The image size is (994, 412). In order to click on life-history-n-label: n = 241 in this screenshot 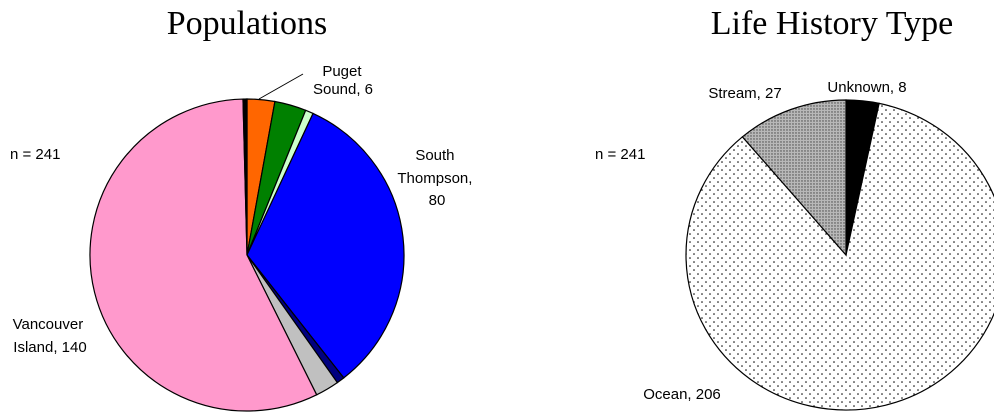, I will do `click(620, 154)`.